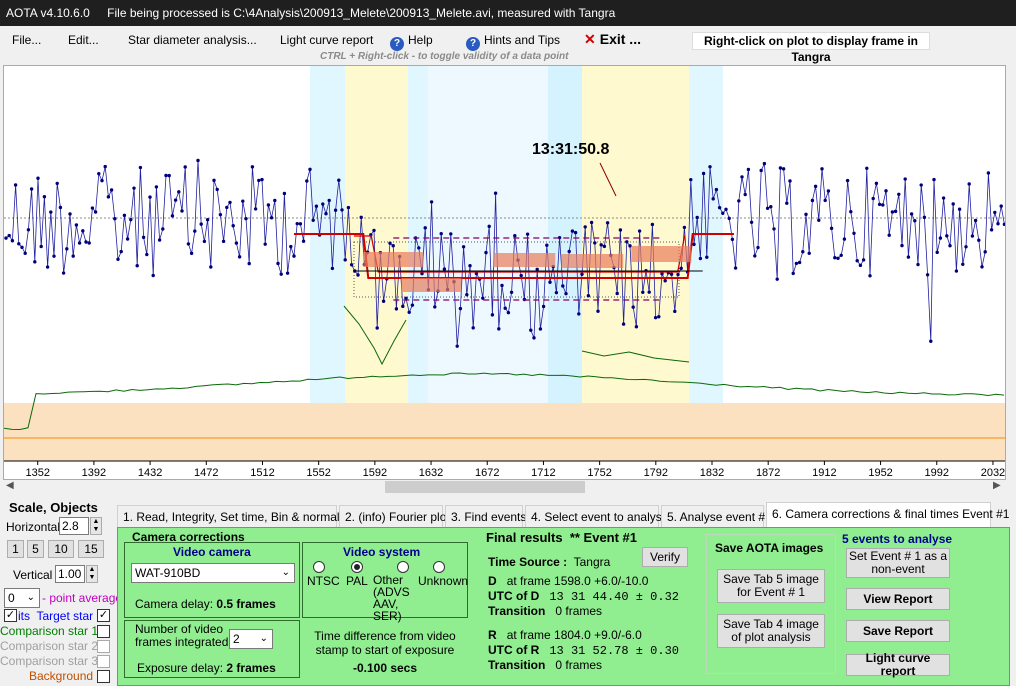 The height and width of the screenshot is (686, 1016). I want to click on menu-help: ? Help, so click(411, 42).